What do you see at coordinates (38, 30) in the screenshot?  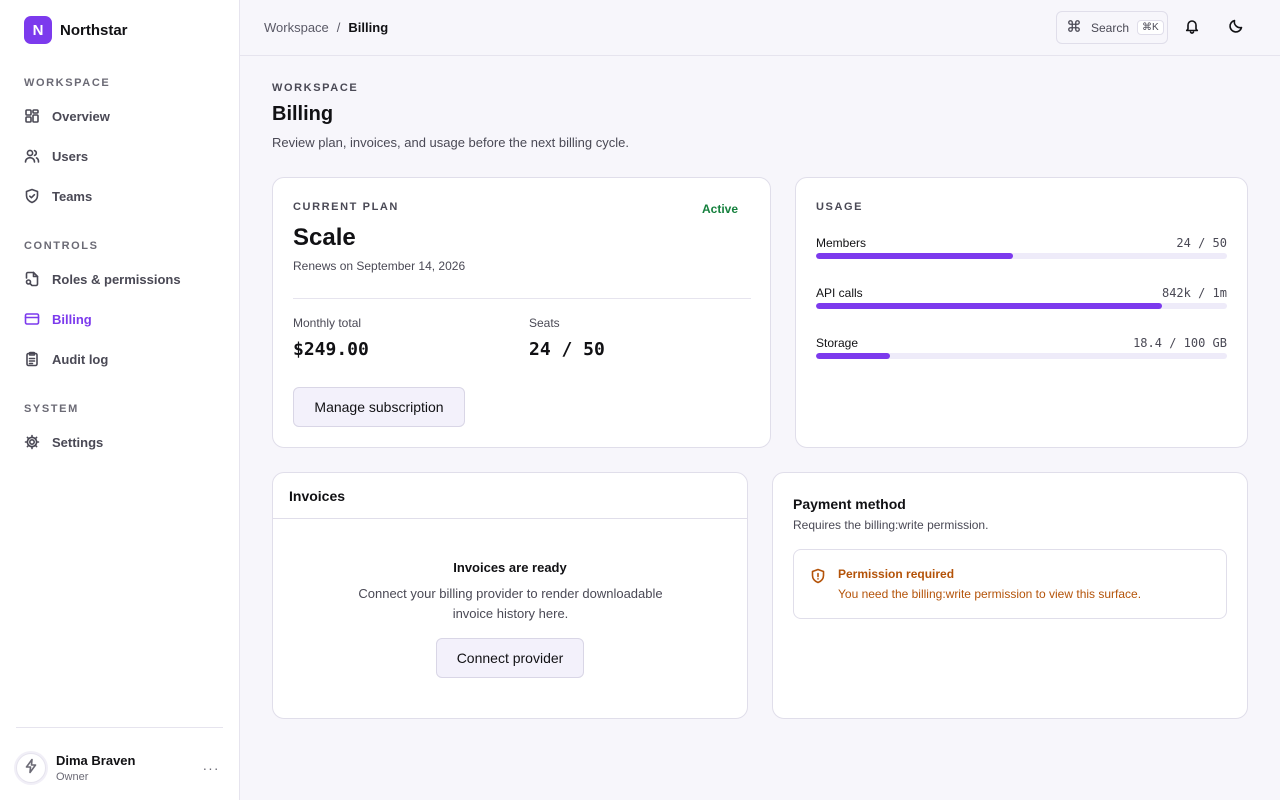 I see `brand-logo: N` at bounding box center [38, 30].